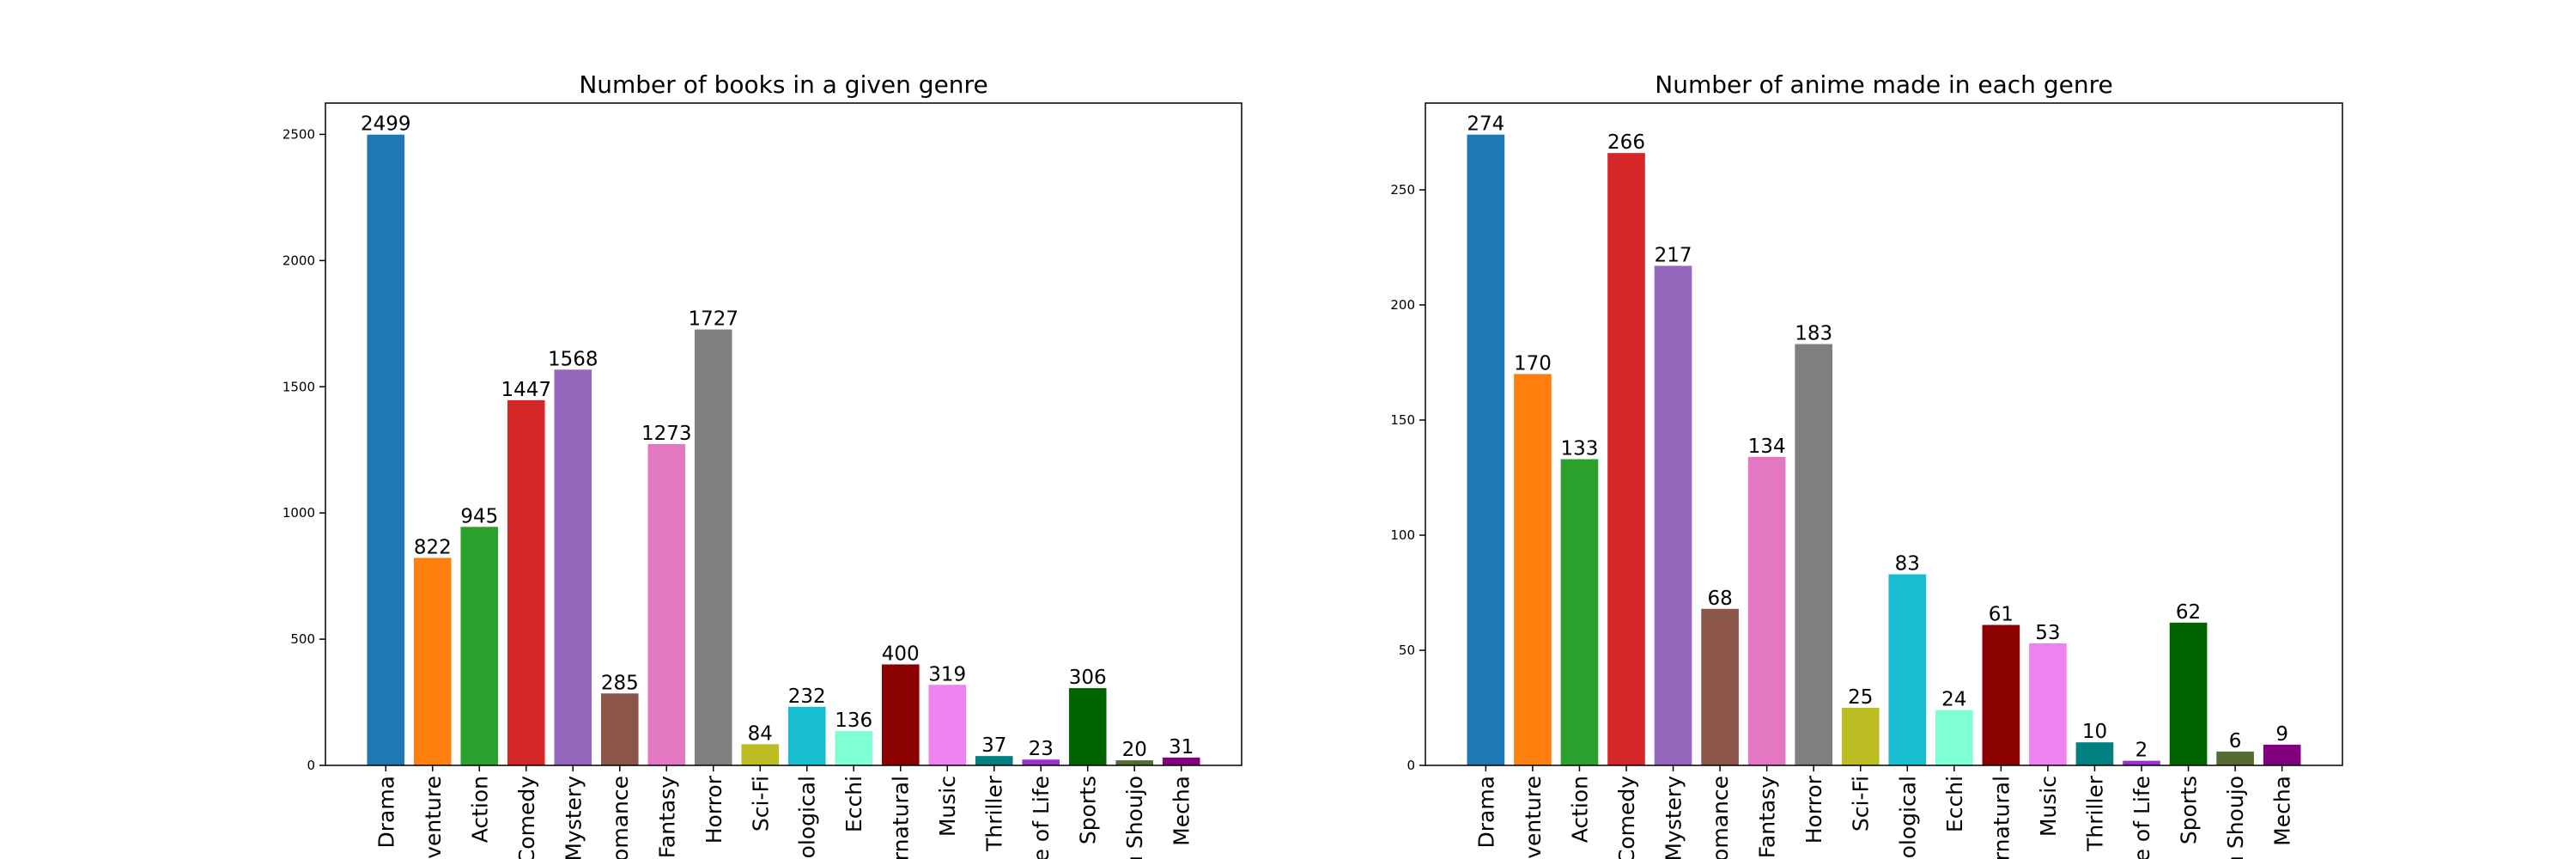 The width and height of the screenshot is (2576, 859). What do you see at coordinates (1884, 85) in the screenshot?
I see `chart-title: Number of anime made in each genre` at bounding box center [1884, 85].